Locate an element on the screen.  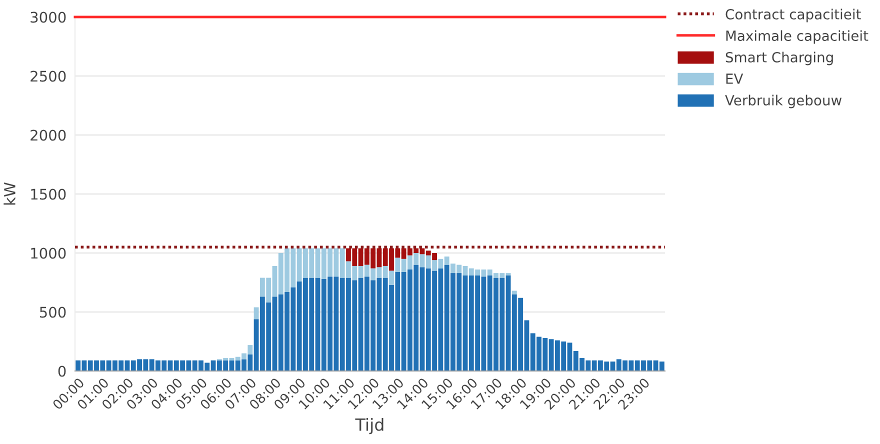
y-tick-label: 500 is located at coordinates (53, 312).